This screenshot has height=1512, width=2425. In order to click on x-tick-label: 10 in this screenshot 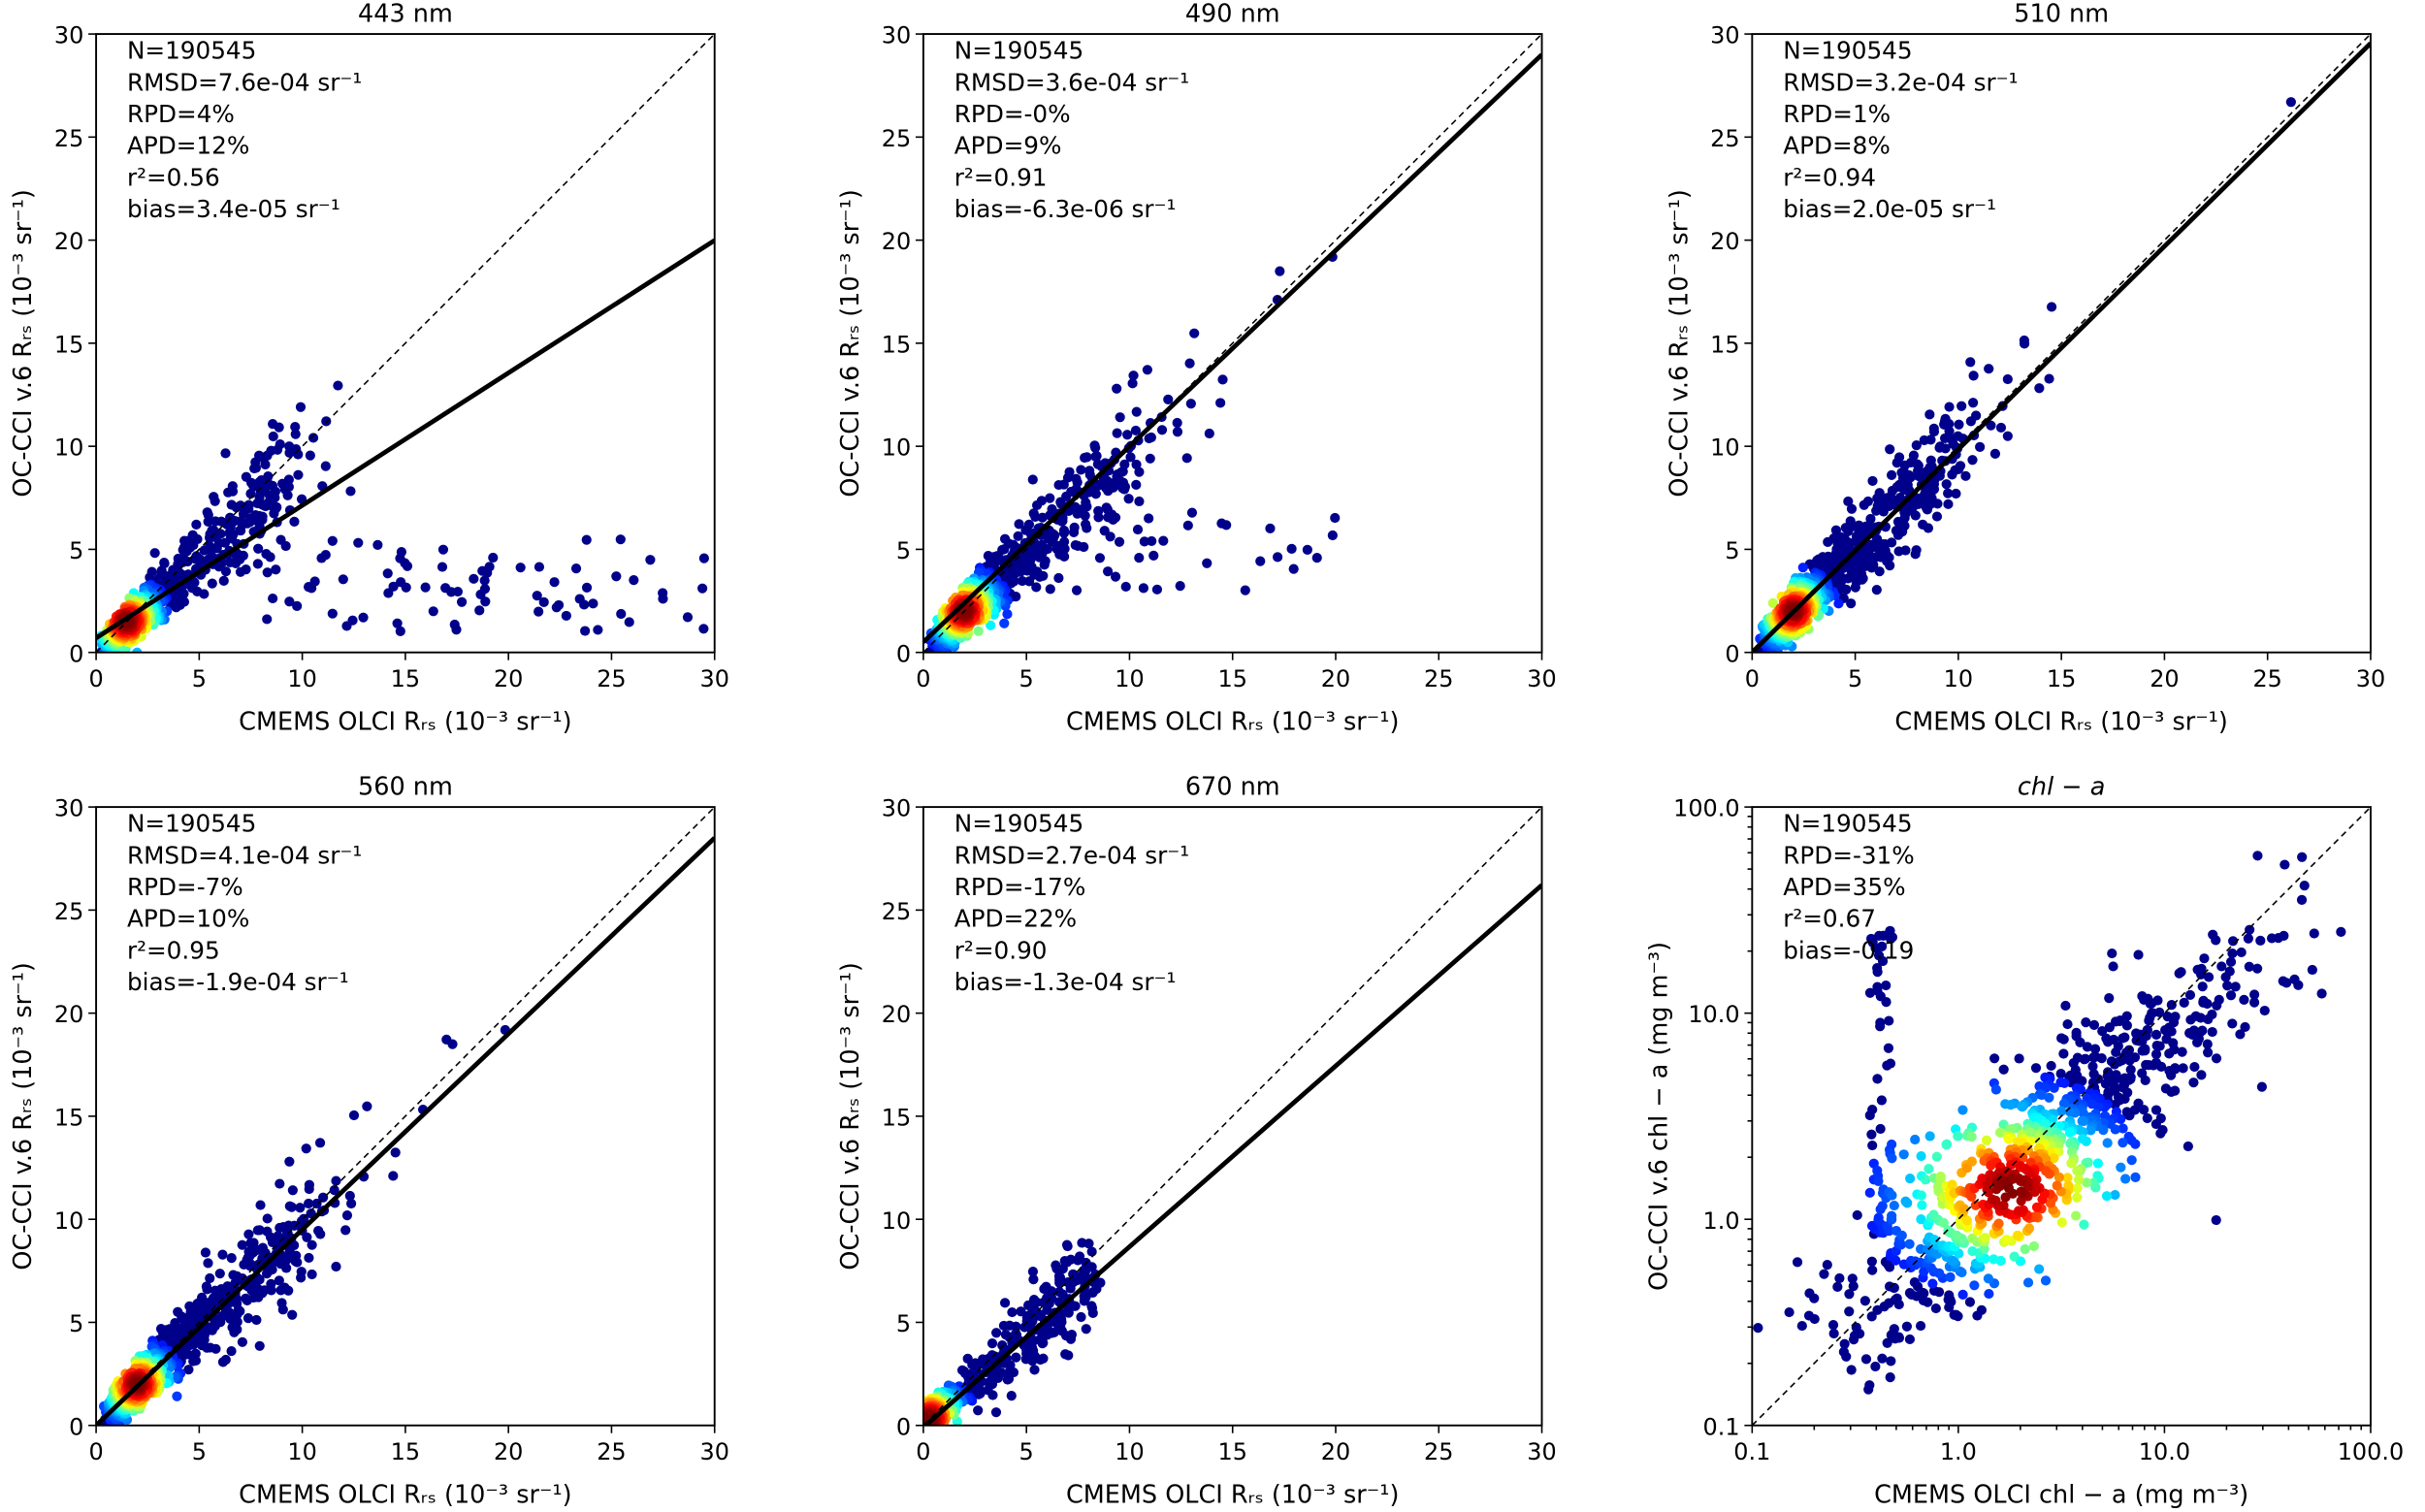, I will do `click(301, 1451)`.